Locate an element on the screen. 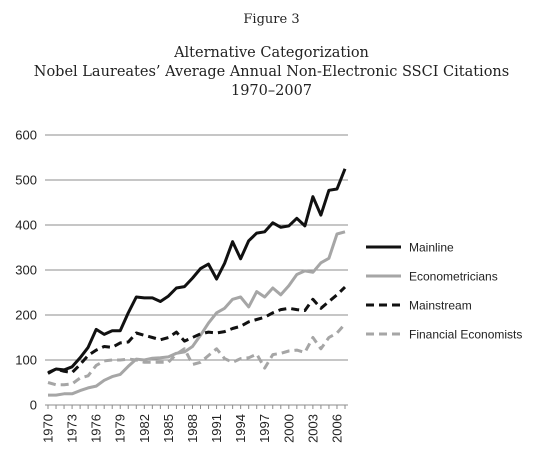  legend-label-mainline: Mainline is located at coordinates (431, 248).